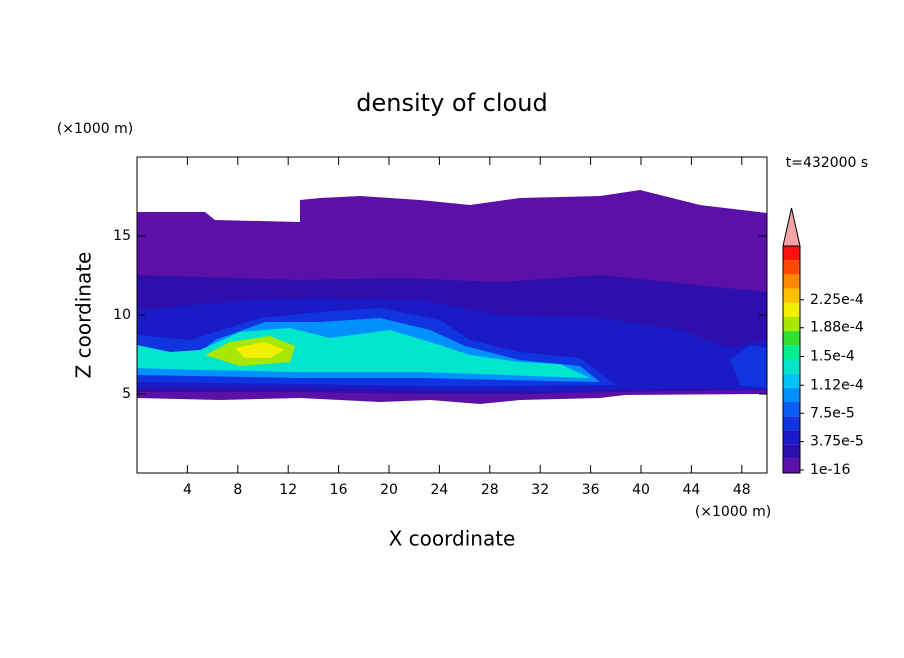 The height and width of the screenshot is (658, 904). Describe the element at coordinates (288, 490) in the screenshot. I see `x-tick-label: 12` at that location.